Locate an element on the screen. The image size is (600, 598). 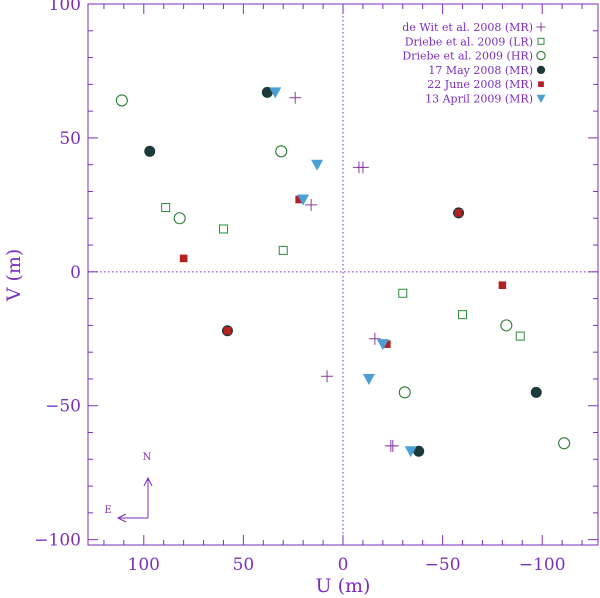
y-axis-label: V (m) is located at coordinates (14, 276).